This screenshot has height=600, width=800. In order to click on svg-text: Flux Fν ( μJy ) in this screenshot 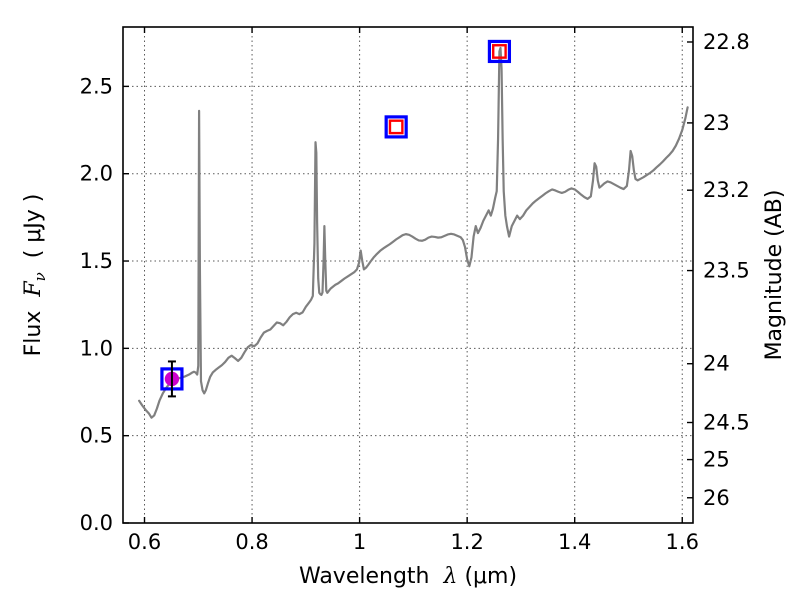, I will do `click(35, 275)`.